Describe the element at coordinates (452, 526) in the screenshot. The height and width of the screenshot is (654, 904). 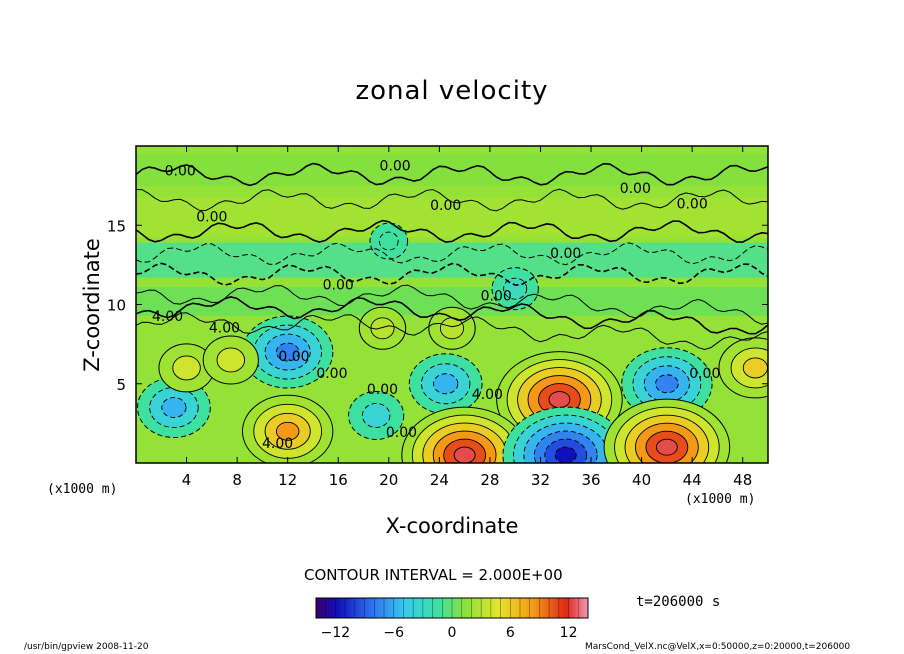
I see `x-axis-title: X-coordinate` at that location.